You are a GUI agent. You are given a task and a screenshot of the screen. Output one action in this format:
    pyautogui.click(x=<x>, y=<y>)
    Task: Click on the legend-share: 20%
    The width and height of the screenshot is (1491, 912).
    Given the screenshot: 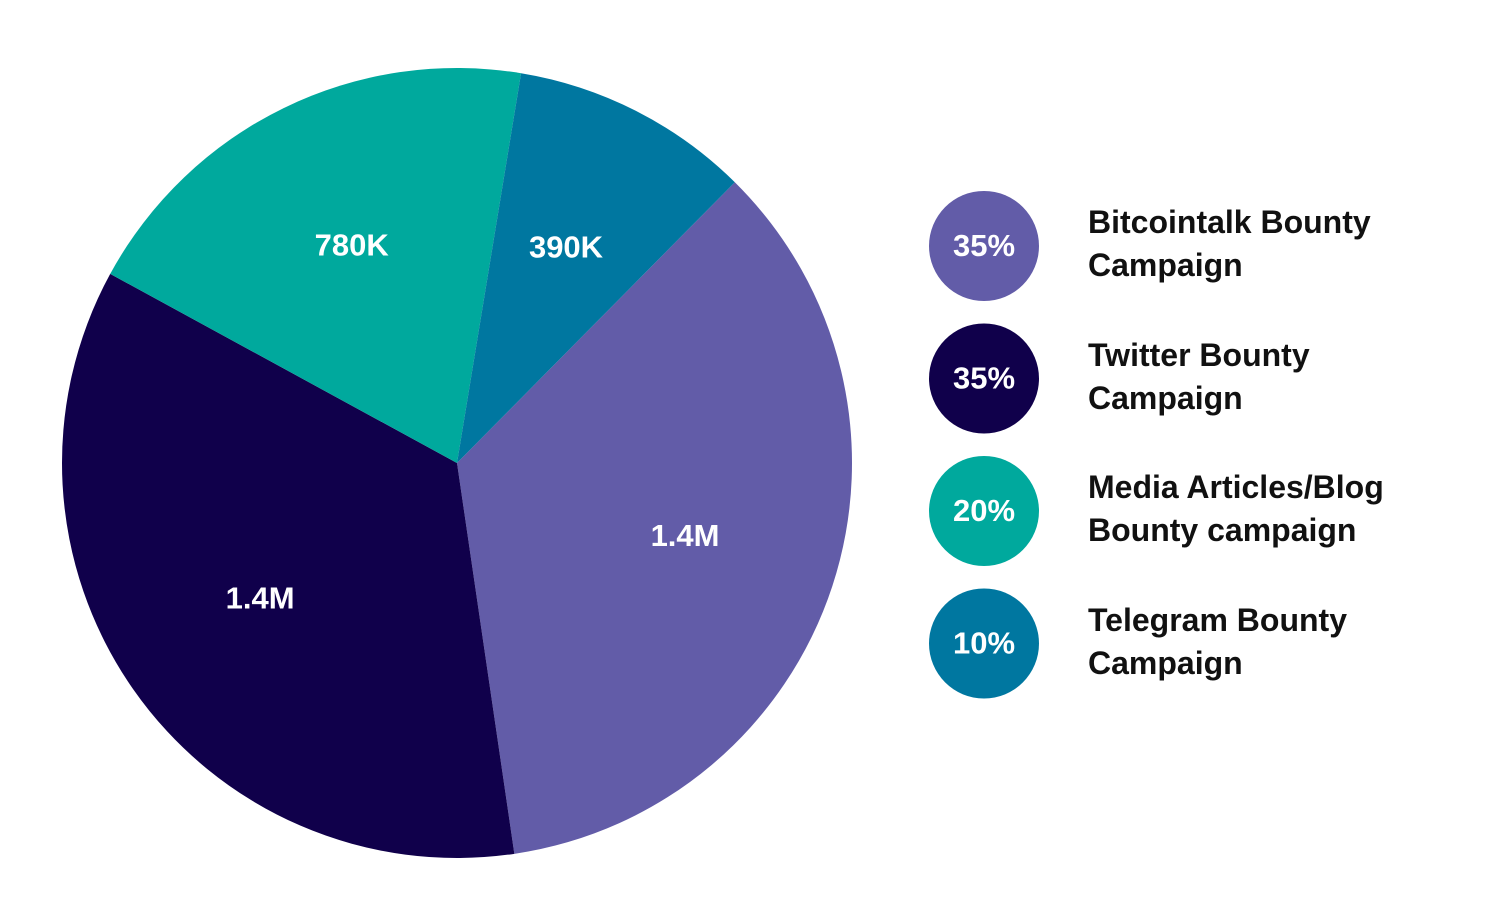 What is the action you would take?
    pyautogui.click(x=984, y=510)
    